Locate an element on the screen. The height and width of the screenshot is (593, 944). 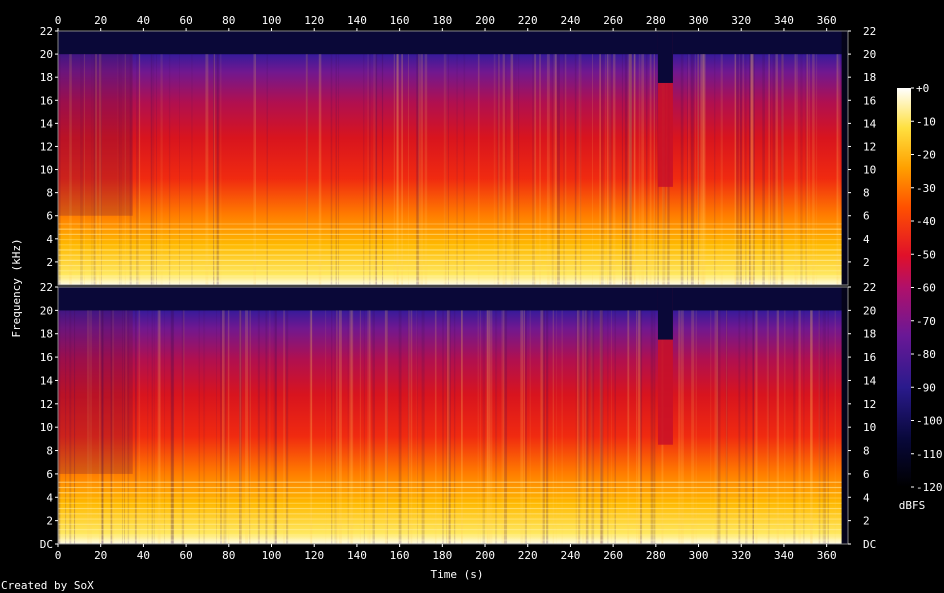
x-tick-label-bottom: 260 is located at coordinates (613, 555).